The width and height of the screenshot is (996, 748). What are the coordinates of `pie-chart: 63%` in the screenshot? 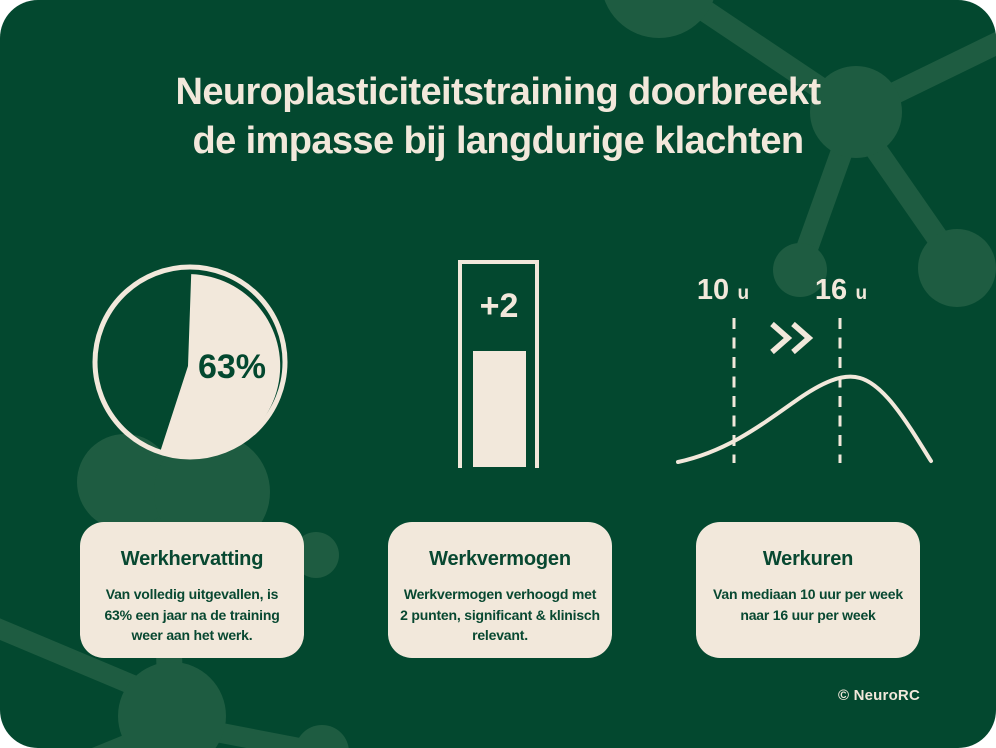 It's located at (190, 362).